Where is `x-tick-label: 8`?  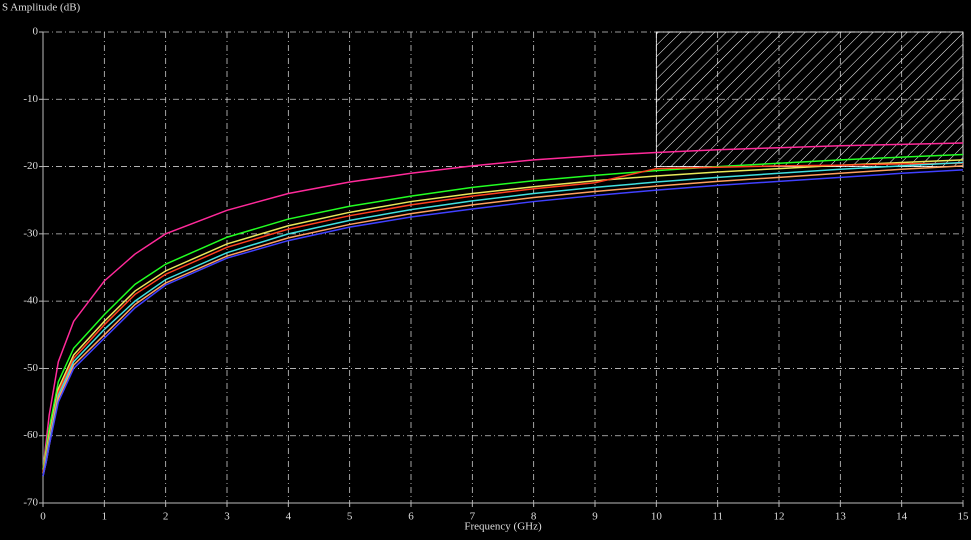
x-tick-label: 8 is located at coordinates (534, 517).